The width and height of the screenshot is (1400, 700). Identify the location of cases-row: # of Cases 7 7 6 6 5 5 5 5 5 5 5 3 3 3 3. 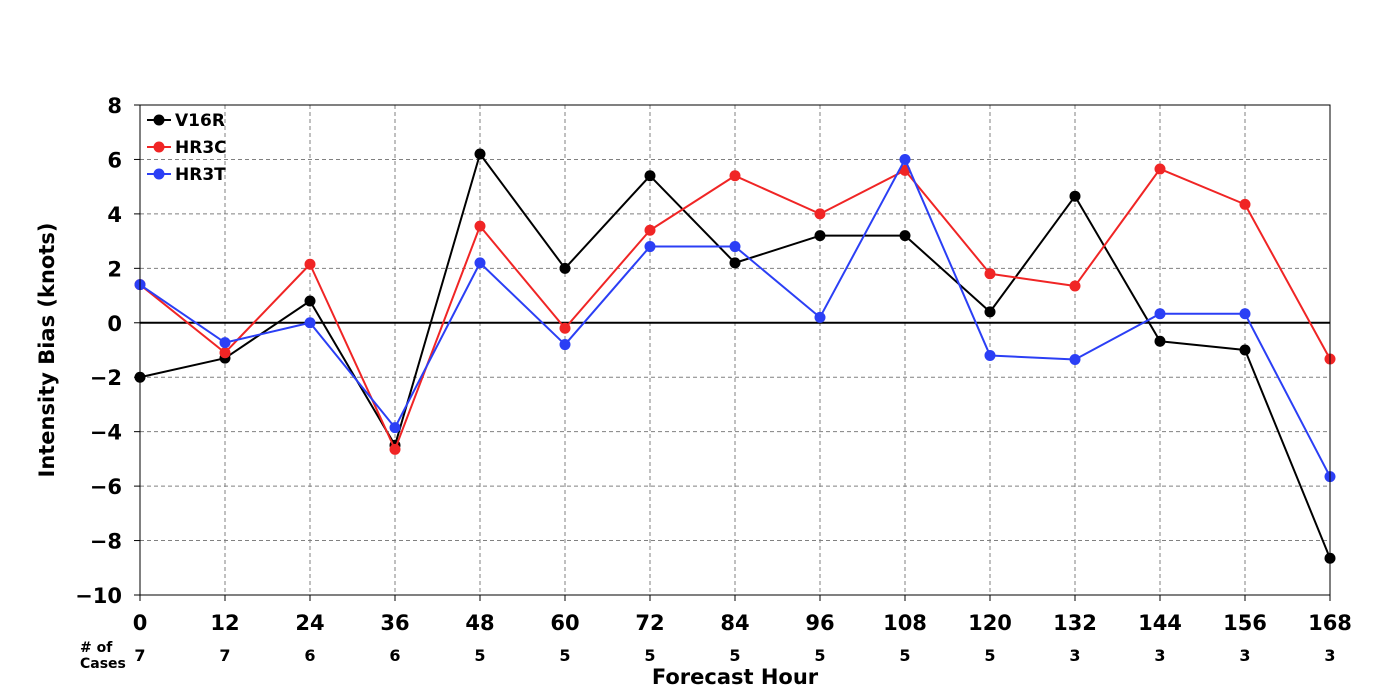
(708, 656).